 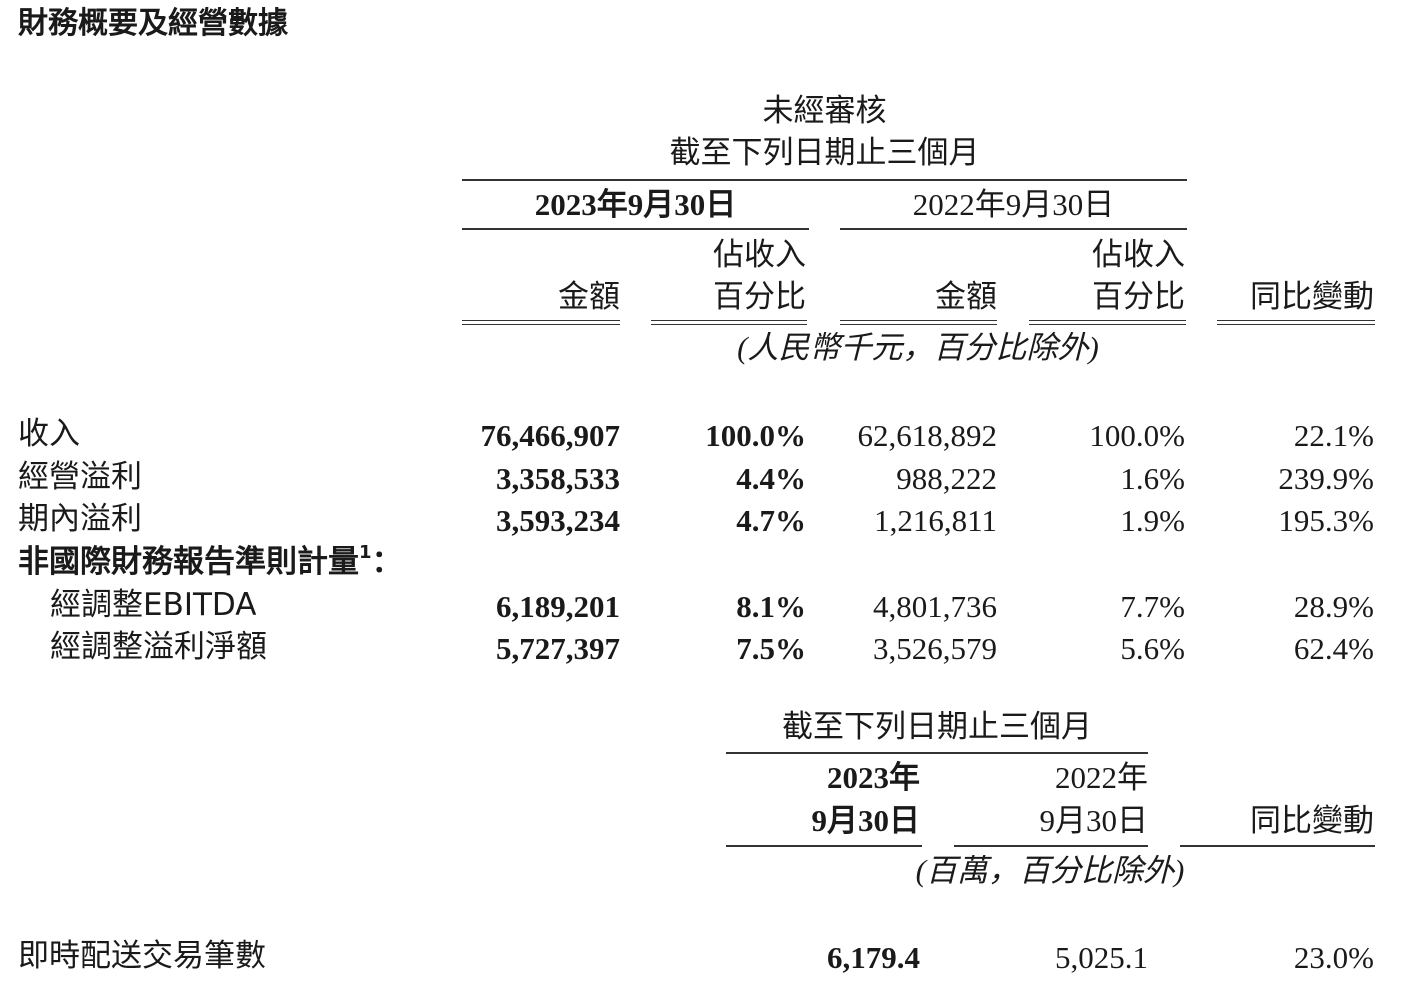 What do you see at coordinates (1138, 255) in the screenshot?
I see `col-pct-2022-line1: 佔收入` at bounding box center [1138, 255].